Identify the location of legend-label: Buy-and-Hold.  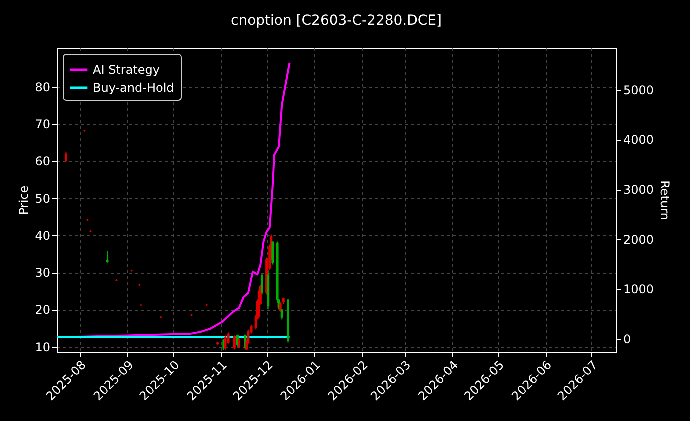
(133, 88).